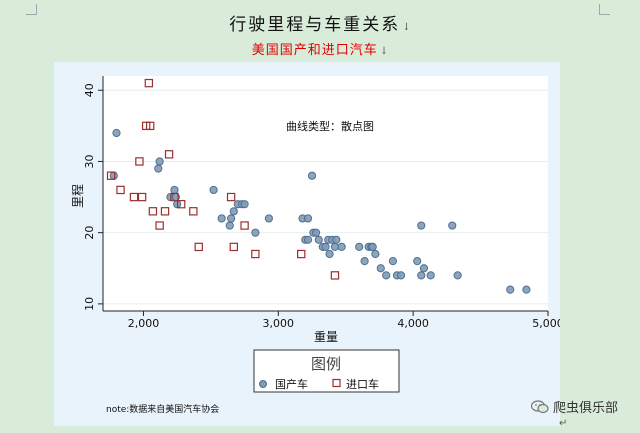 This screenshot has height=433, width=640. What do you see at coordinates (413, 323) in the screenshot?
I see `x-tick-label: 4,000` at bounding box center [413, 323].